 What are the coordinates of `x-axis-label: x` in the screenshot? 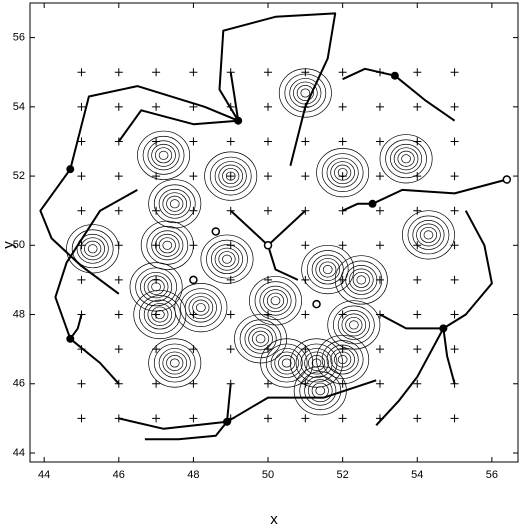 It's located at (274, 519).